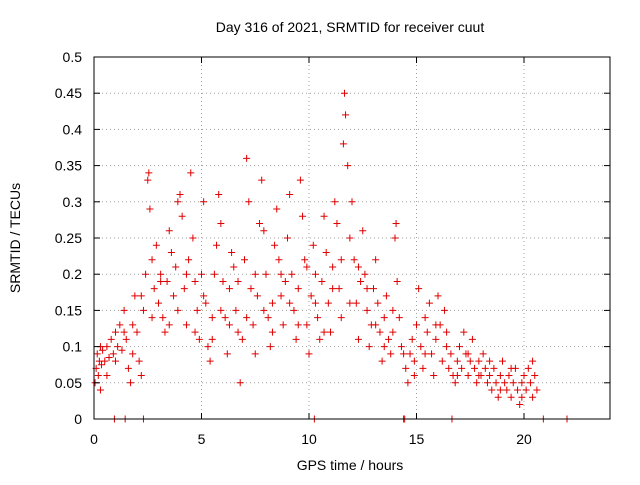  I want to click on y-tick-label: 0.45, so click(68, 93).